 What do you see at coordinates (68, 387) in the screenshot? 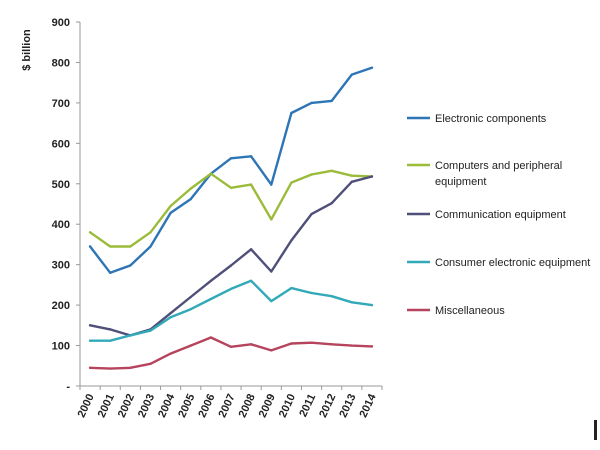
I see `y-tick-label: -` at bounding box center [68, 387].